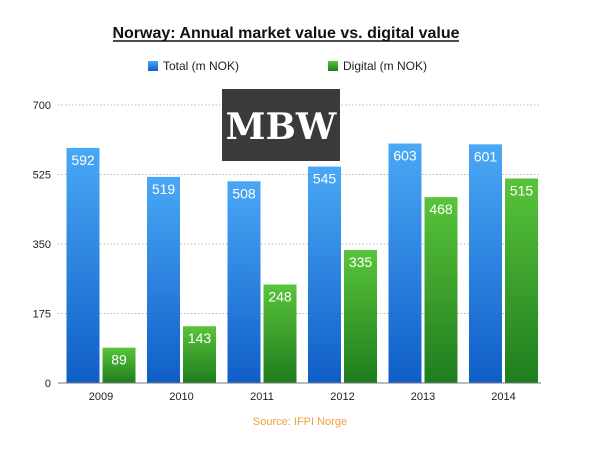 The height and width of the screenshot is (449, 600). I want to click on data-label-total-2012: 545, so click(325, 179).